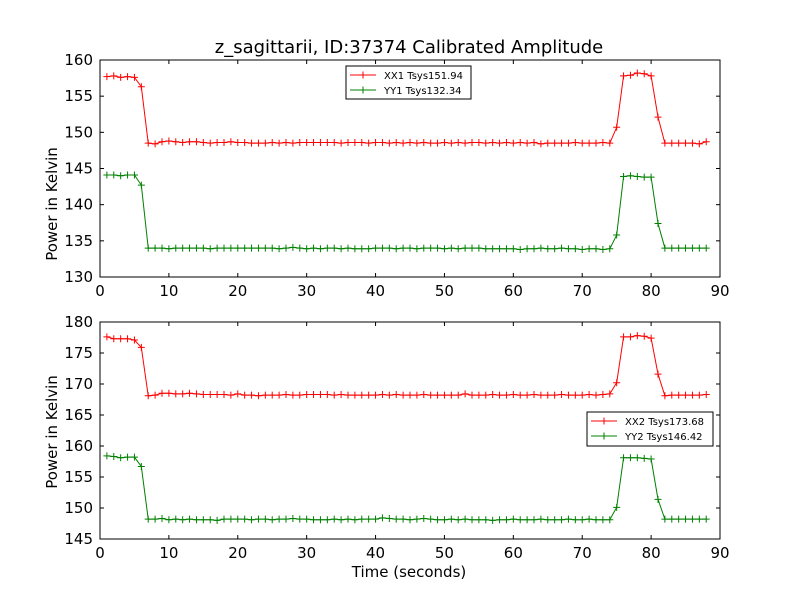 This screenshot has width=800, height=600. I want to click on legend-entry: XX2 Tsys173.68, so click(664, 422).